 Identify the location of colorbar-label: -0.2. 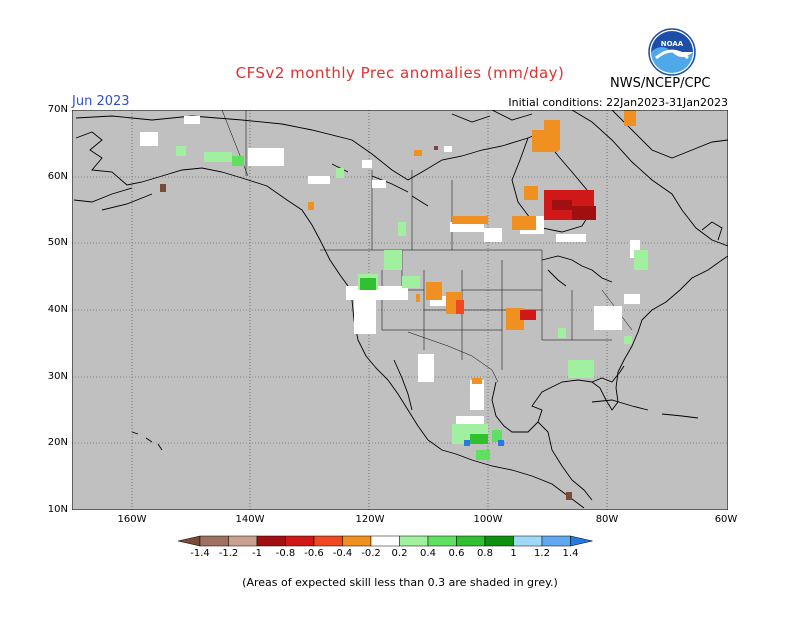
(371, 553).